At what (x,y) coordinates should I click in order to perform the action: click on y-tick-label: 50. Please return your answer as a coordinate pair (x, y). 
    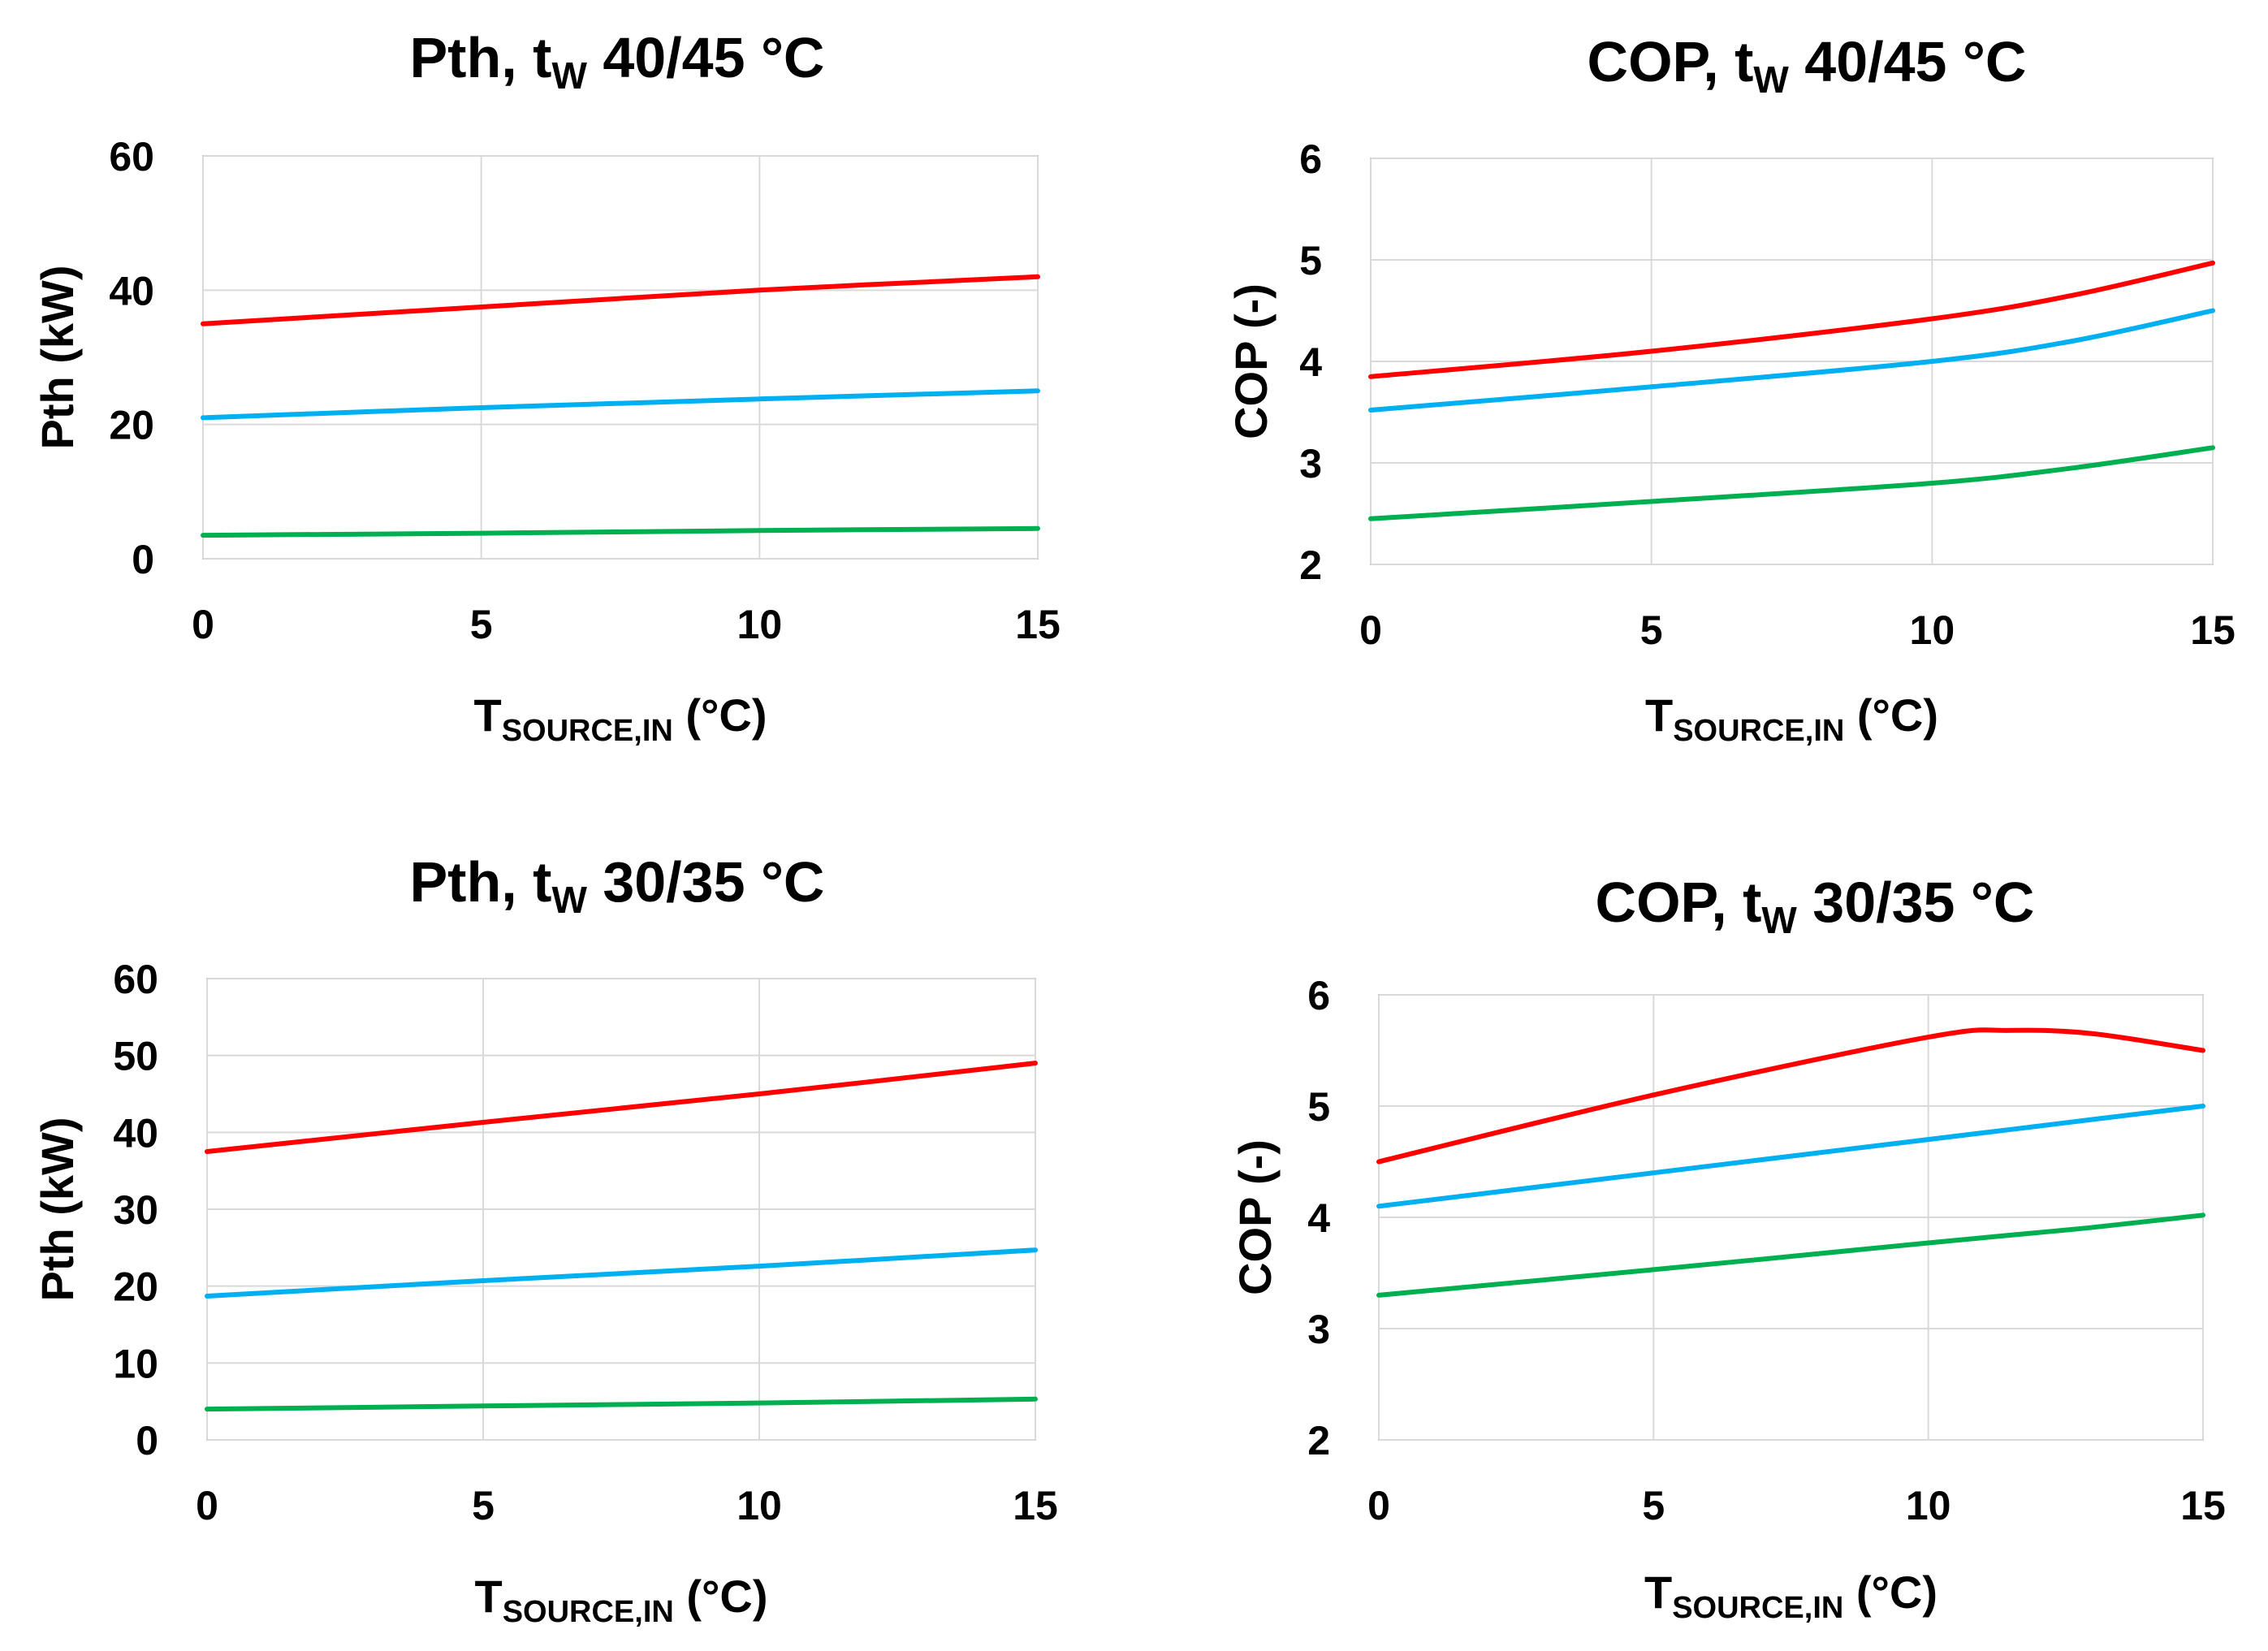
    Looking at the image, I should click on (135, 1056).